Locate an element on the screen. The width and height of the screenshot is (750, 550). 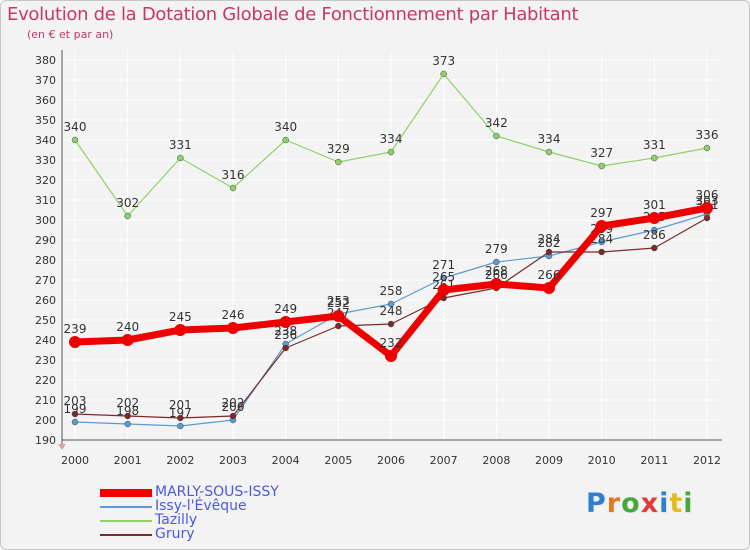
y-tick-label: 240 is located at coordinates (45, 340).